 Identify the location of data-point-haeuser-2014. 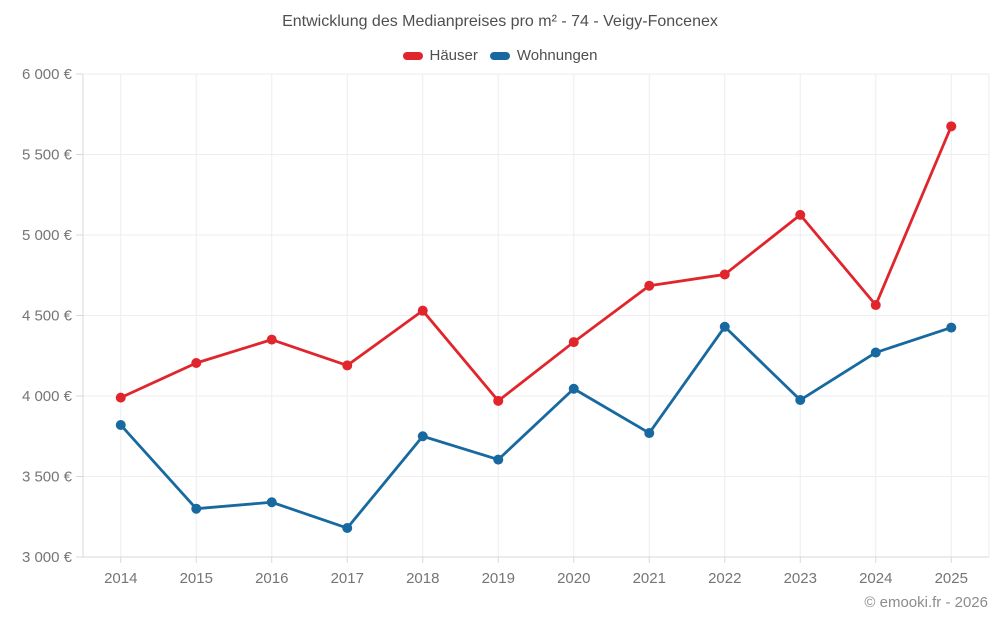
(120, 397).